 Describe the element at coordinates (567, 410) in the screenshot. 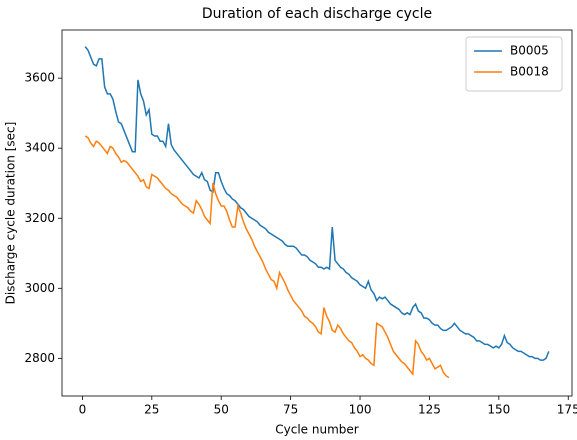

I see `x-tick-label: 175` at that location.